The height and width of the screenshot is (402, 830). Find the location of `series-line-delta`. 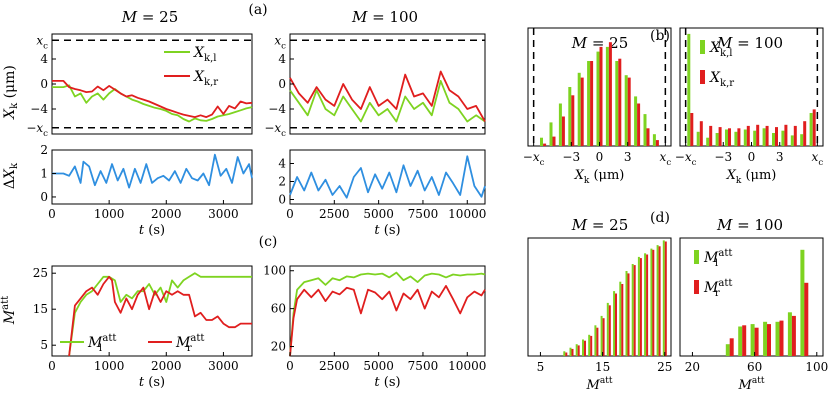

series-line-delta is located at coordinates (152, 171).